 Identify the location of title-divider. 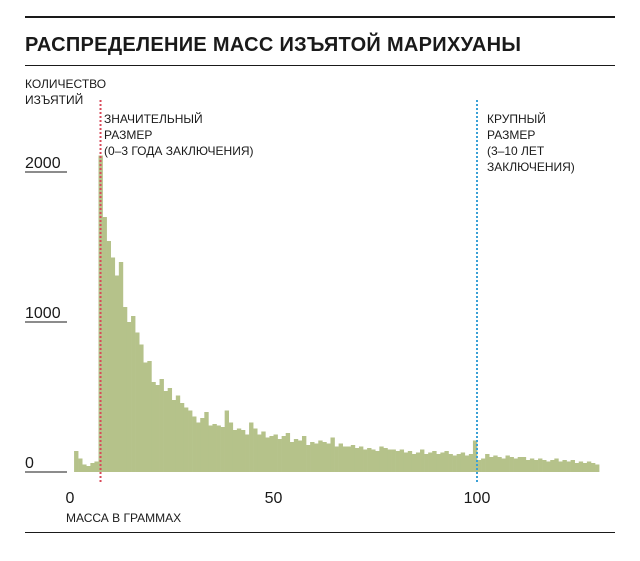
(320, 65).